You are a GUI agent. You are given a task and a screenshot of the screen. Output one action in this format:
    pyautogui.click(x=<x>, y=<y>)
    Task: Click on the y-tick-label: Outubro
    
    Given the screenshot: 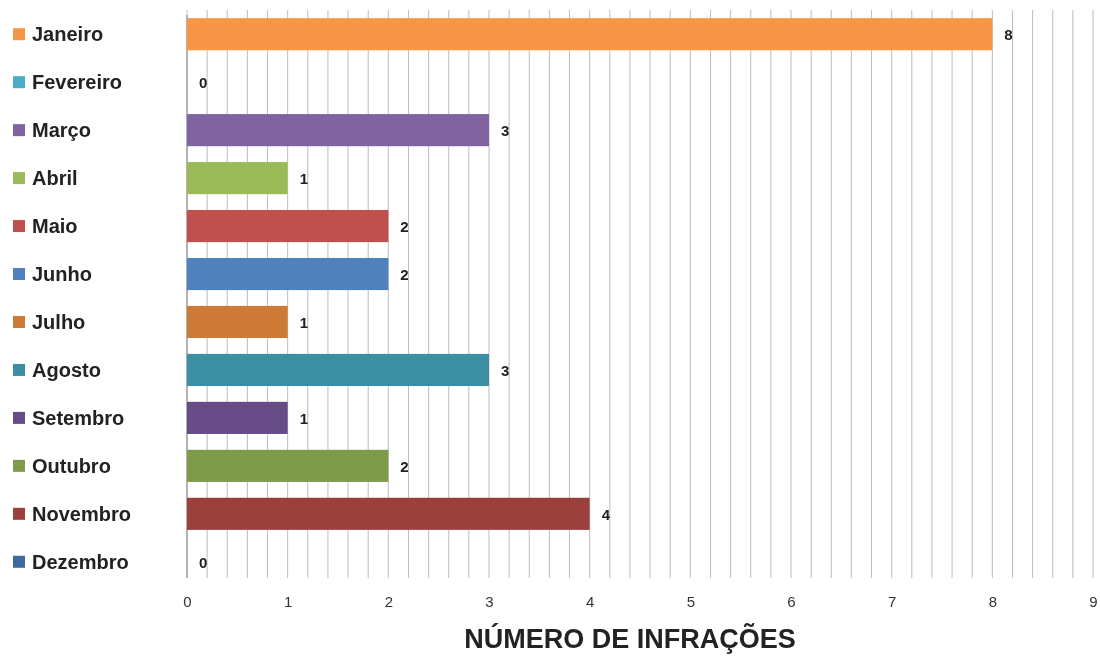 What is the action you would take?
    pyautogui.click(x=71, y=465)
    